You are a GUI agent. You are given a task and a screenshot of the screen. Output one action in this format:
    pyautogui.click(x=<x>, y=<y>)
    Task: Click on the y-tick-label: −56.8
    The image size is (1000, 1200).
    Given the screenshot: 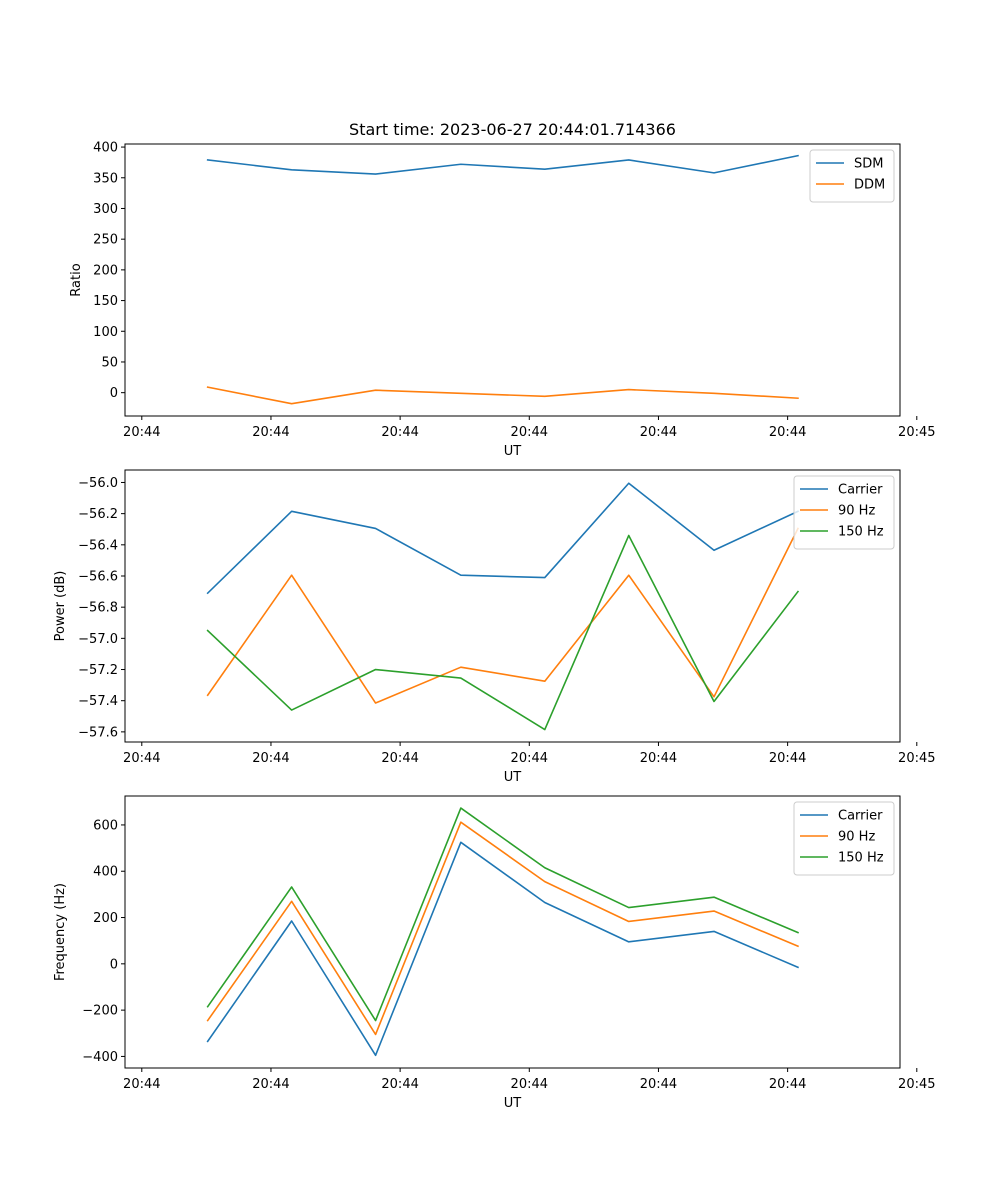 What is the action you would take?
    pyautogui.click(x=98, y=608)
    